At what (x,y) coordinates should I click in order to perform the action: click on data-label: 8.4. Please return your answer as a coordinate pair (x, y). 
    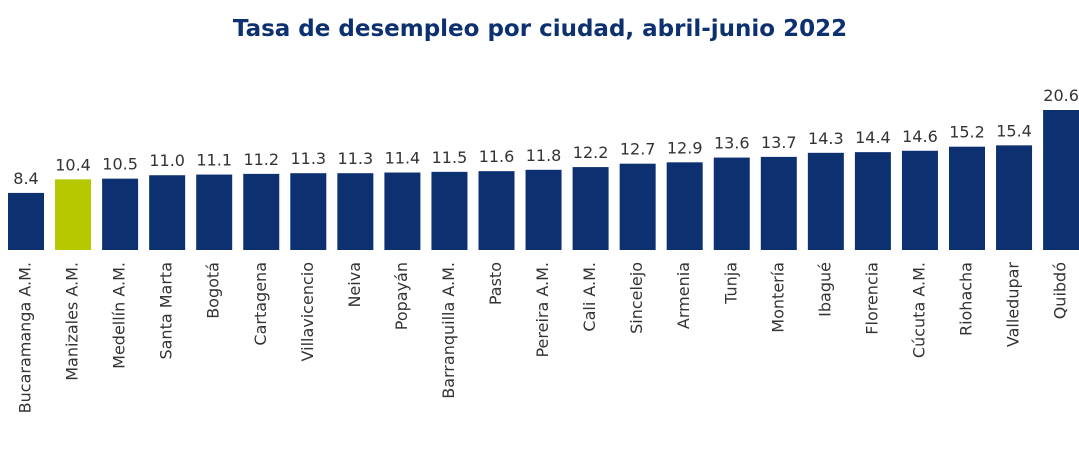
    Looking at the image, I should click on (25, 178).